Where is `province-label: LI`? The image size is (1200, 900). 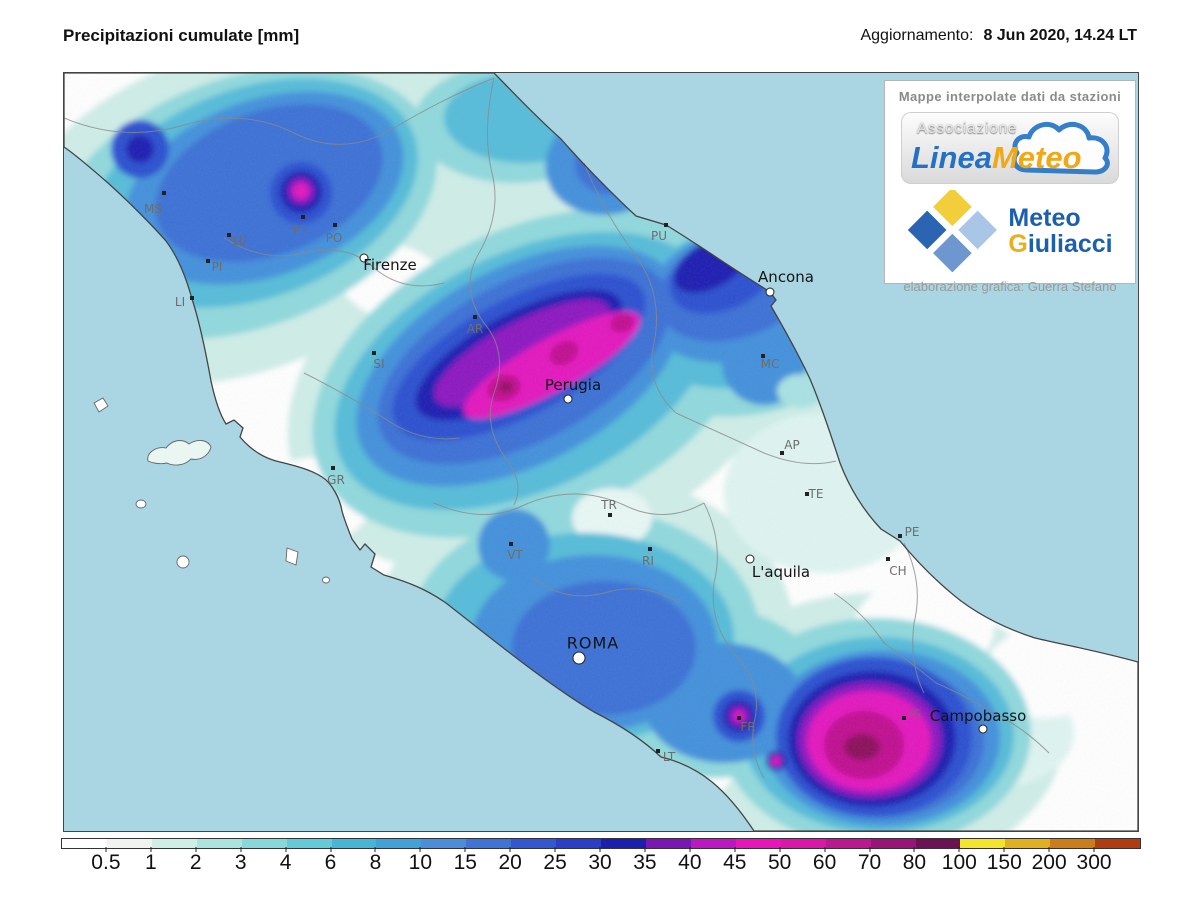 province-label: LI is located at coordinates (180, 302).